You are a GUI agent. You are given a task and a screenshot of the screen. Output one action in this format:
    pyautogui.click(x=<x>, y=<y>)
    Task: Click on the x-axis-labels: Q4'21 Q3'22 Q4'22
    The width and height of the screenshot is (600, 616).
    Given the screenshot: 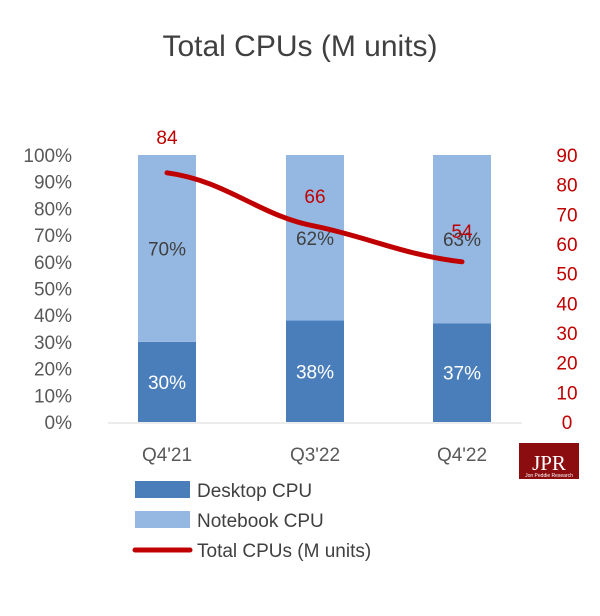 What is the action you would take?
    pyautogui.click(x=314, y=455)
    